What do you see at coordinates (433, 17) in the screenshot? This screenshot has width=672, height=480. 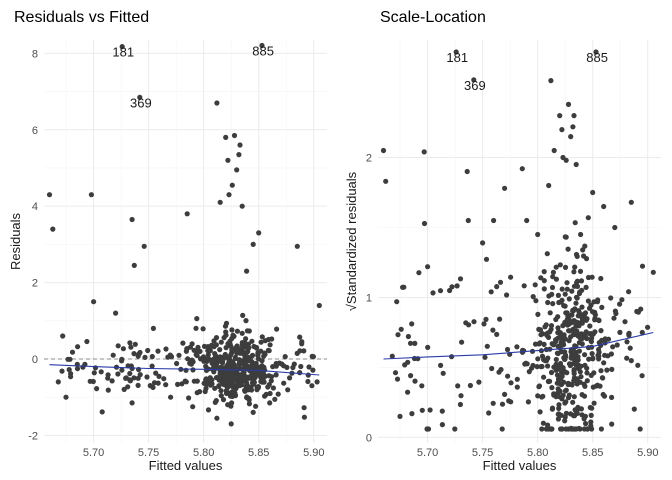 I see `panel-title: Scale-Location` at bounding box center [433, 17].